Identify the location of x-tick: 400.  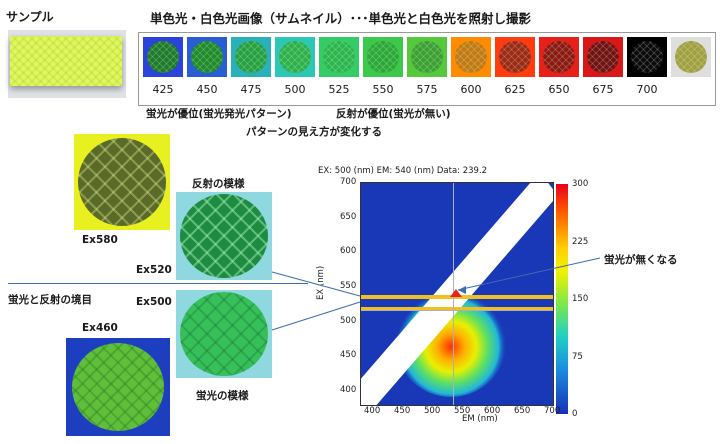
(372, 411).